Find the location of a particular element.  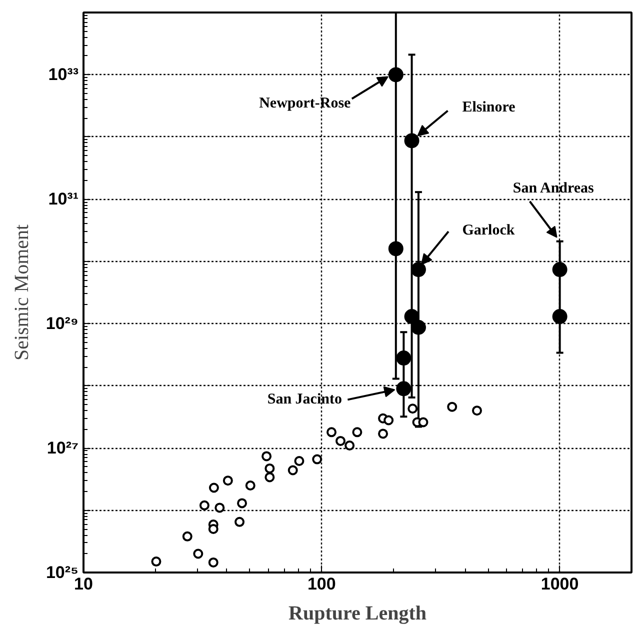

x-tick-label: 1000 is located at coordinates (559, 584).